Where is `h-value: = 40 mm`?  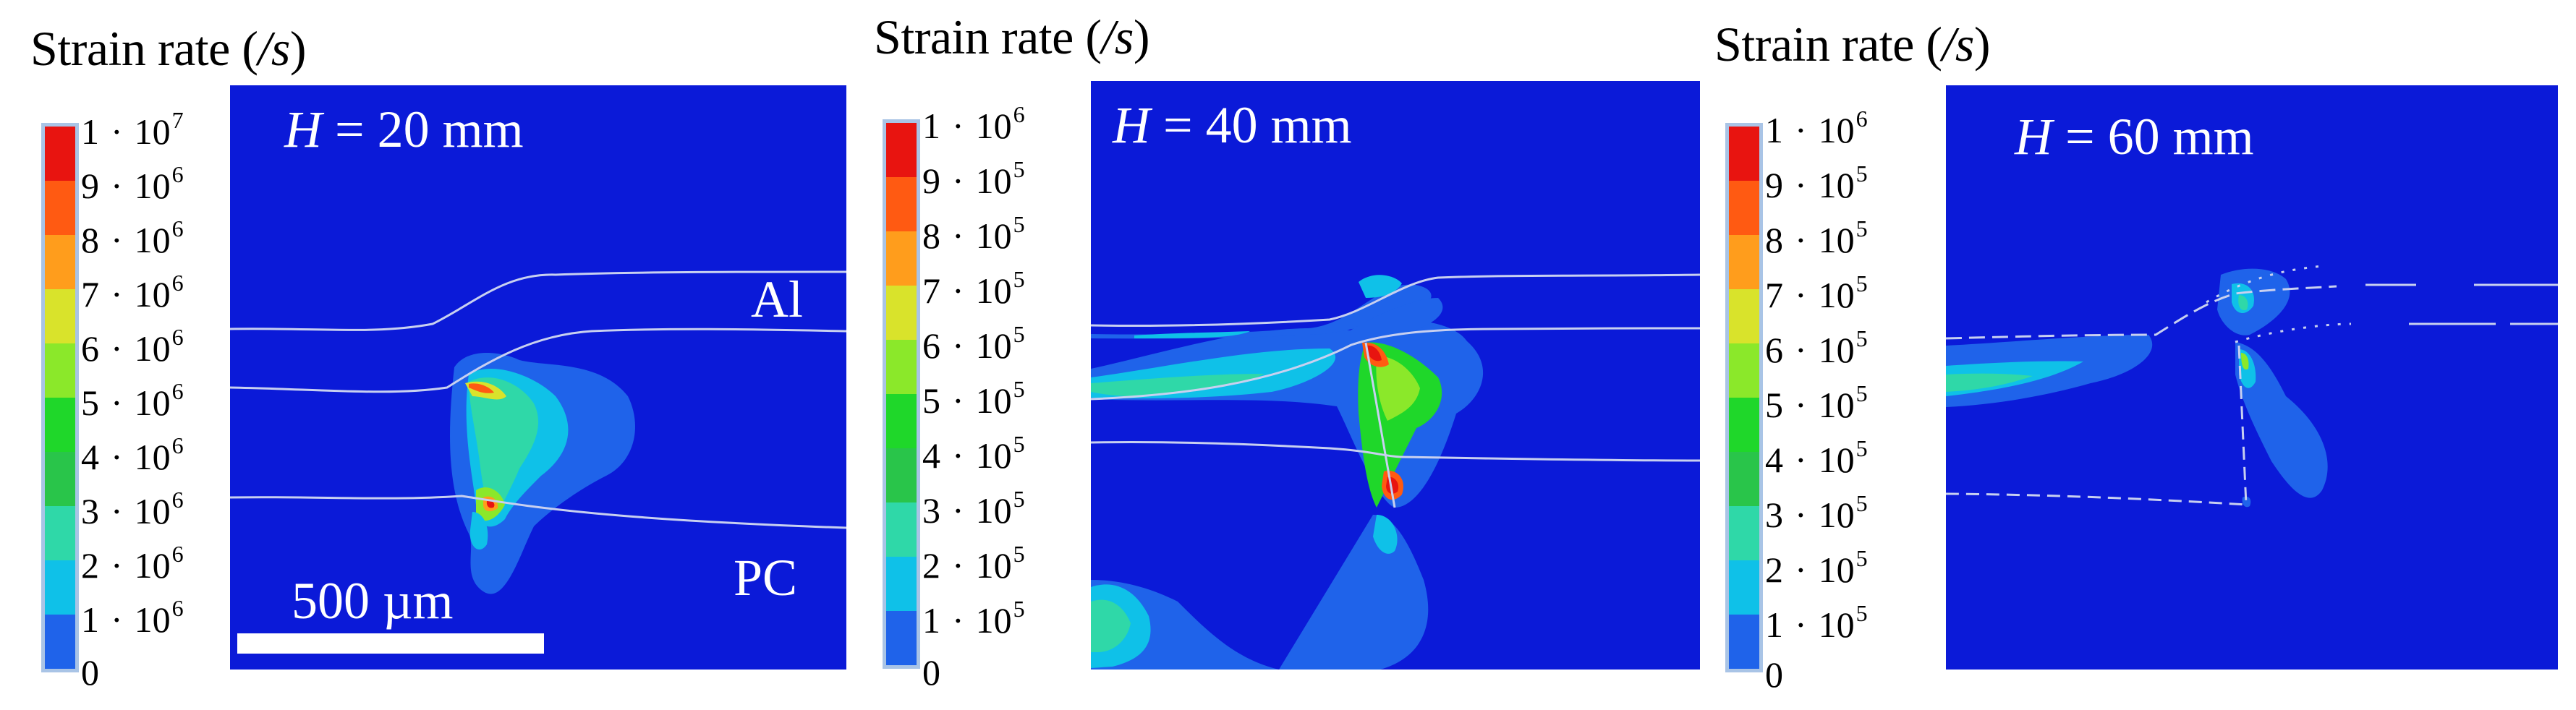
h-value: = 40 mm is located at coordinates (1251, 125).